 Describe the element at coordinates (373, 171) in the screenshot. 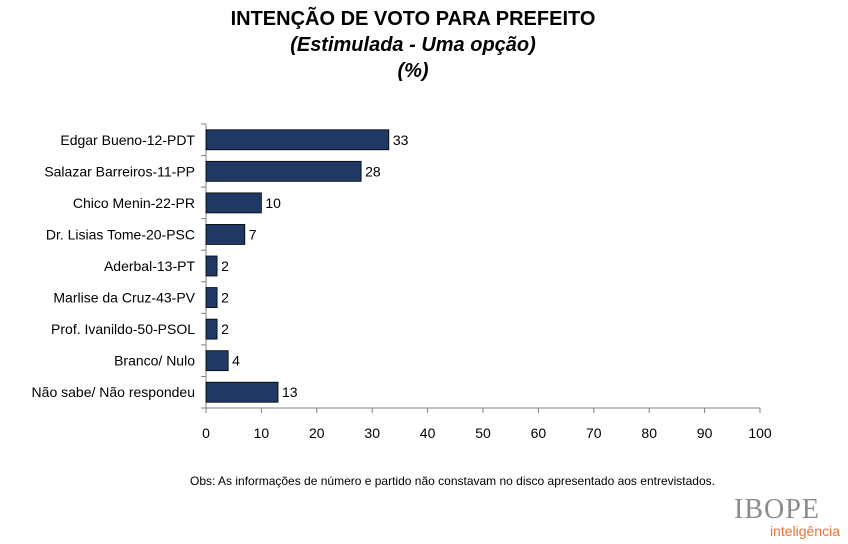

I see `value-label: 28` at that location.